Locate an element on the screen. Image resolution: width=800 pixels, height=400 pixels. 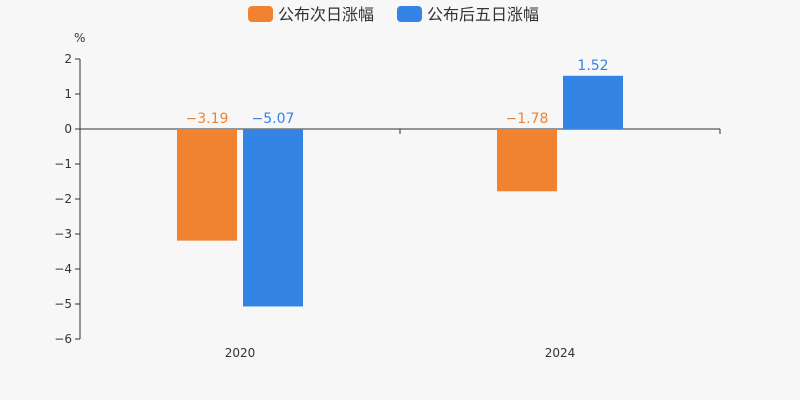
bar-next-day-2024 is located at coordinates (527, 160).